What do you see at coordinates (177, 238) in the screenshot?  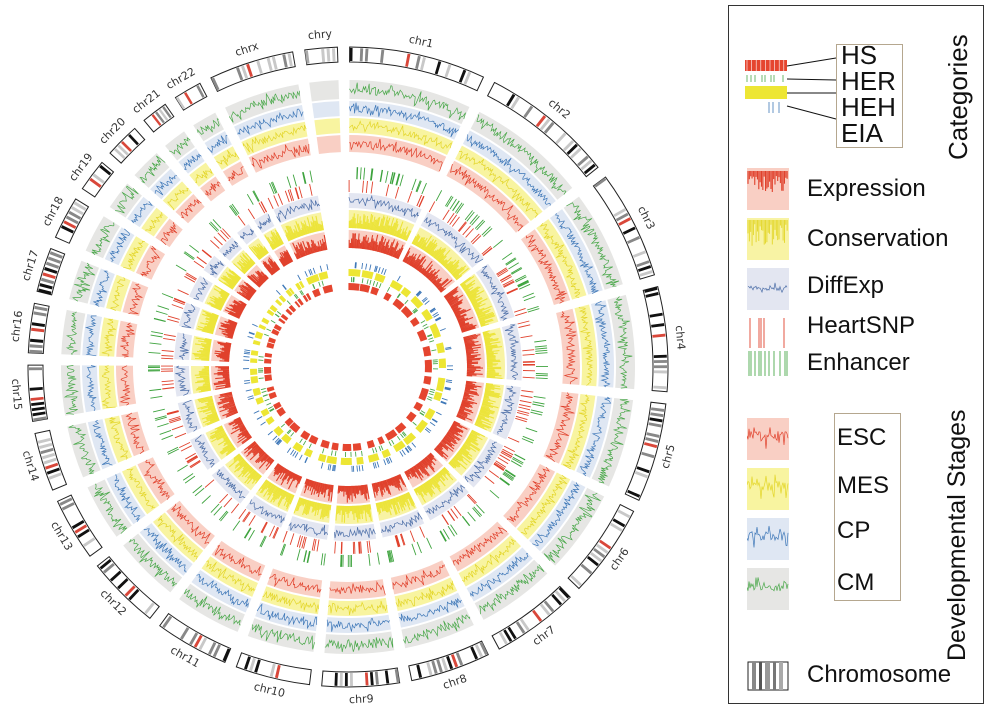 I see `chromosome-sector-chr19: chr19` at bounding box center [177, 238].